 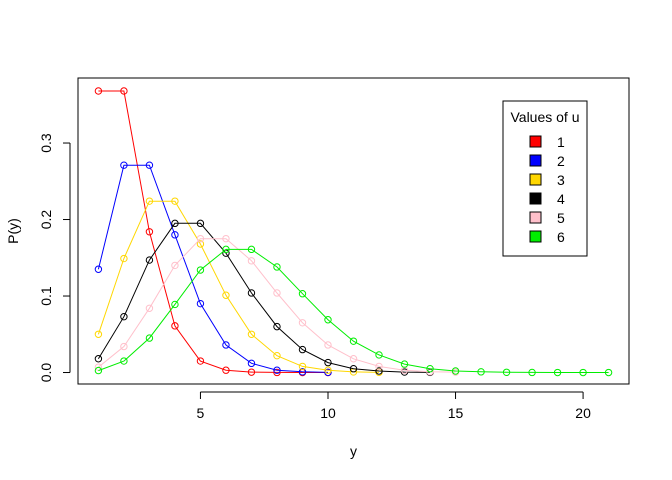 What do you see at coordinates (547, 189) in the screenshot?
I see `legend-items: 1 2 3 4 5 6` at bounding box center [547, 189].